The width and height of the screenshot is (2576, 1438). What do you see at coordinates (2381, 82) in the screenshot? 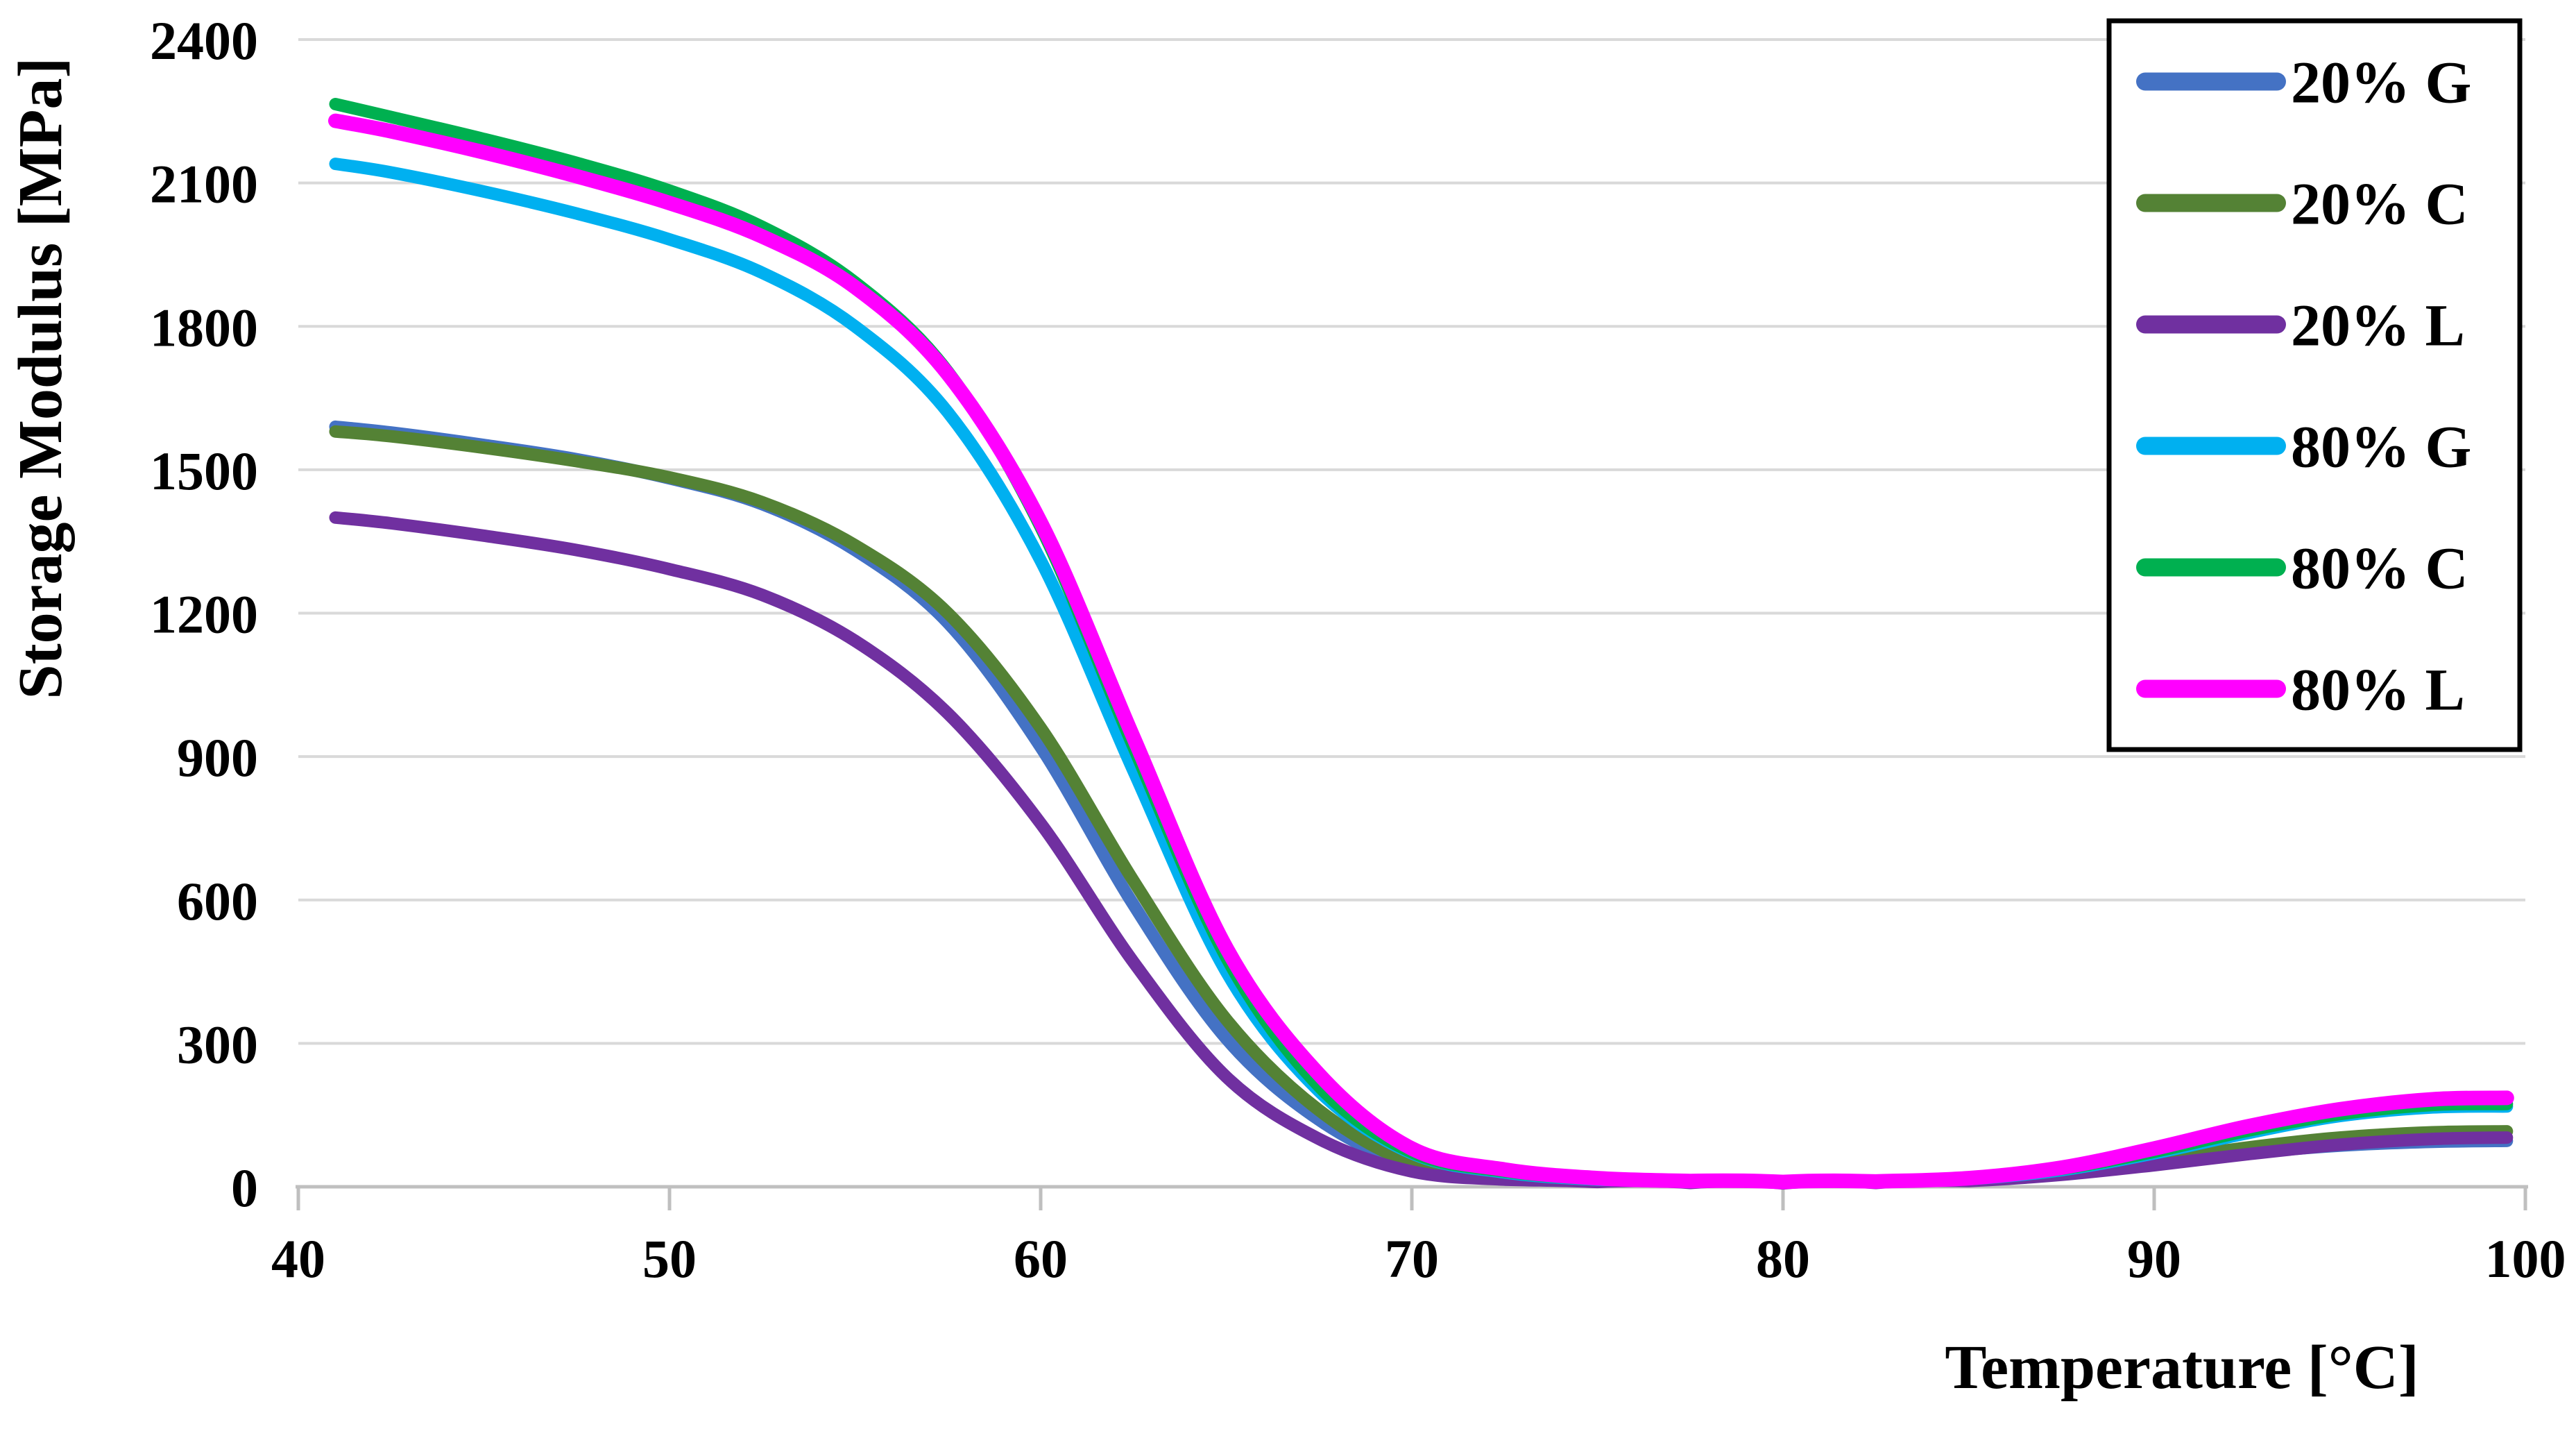
I see `legend-label-20-g: 20% G` at bounding box center [2381, 82].